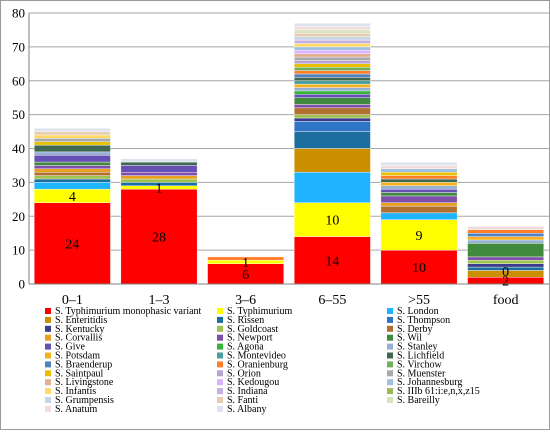 The width and height of the screenshot is (550, 434). I want to click on legend-item-s-muenster: S. Muenster, so click(416, 373).